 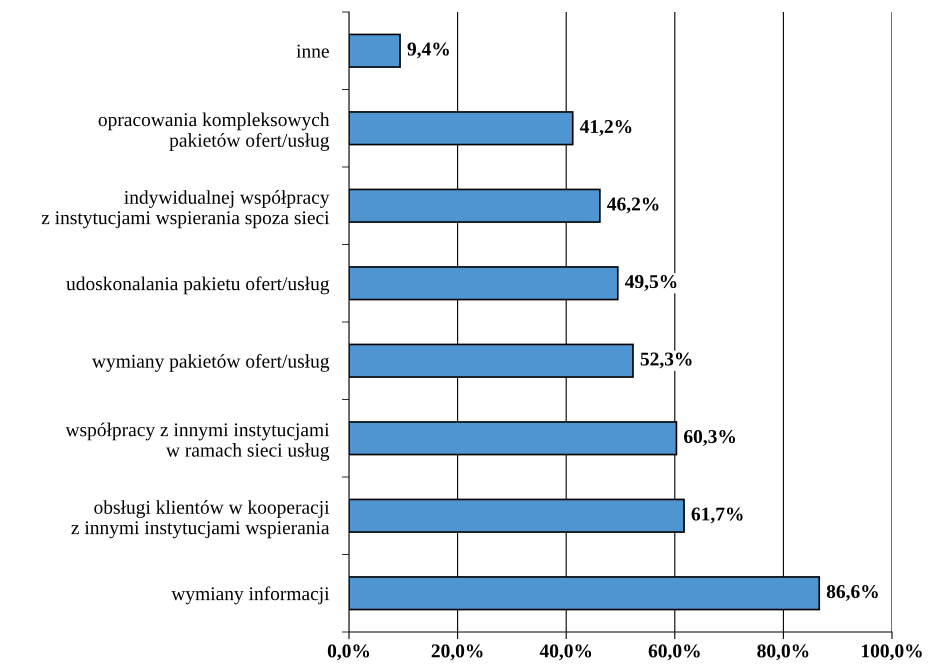 What do you see at coordinates (312, 51) in the screenshot?
I see `y-tick-label: inne` at bounding box center [312, 51].